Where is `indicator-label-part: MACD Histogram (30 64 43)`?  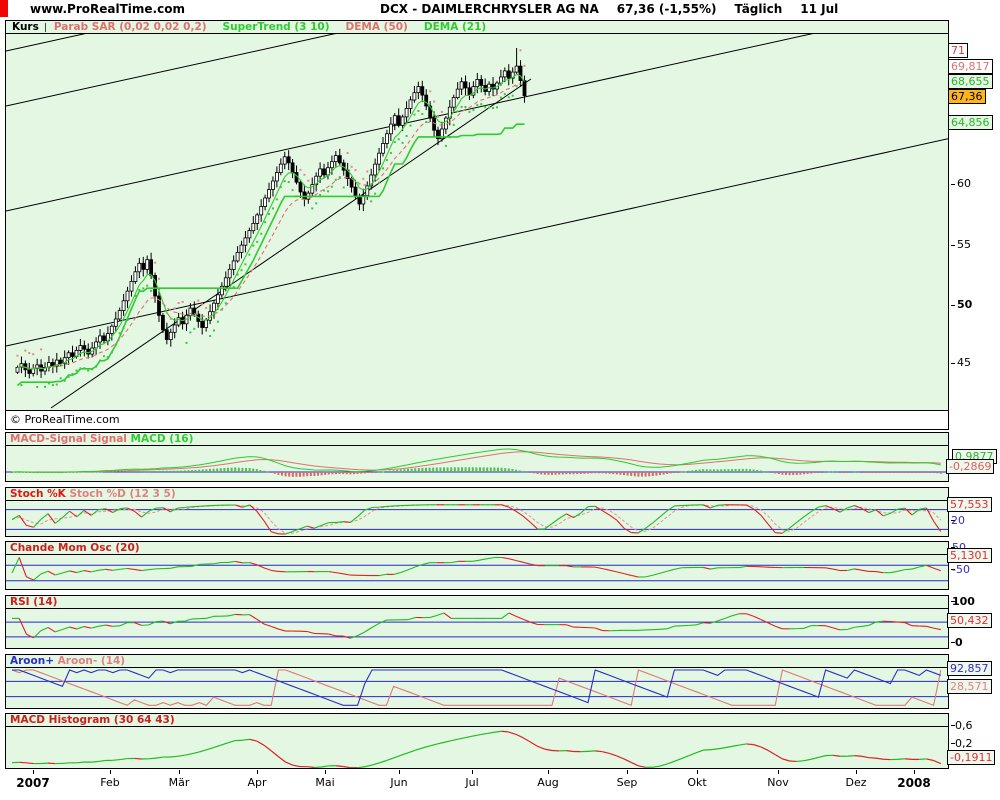
indicator-label-part: MACD Histogram (30 64 43) is located at coordinates (92, 720).